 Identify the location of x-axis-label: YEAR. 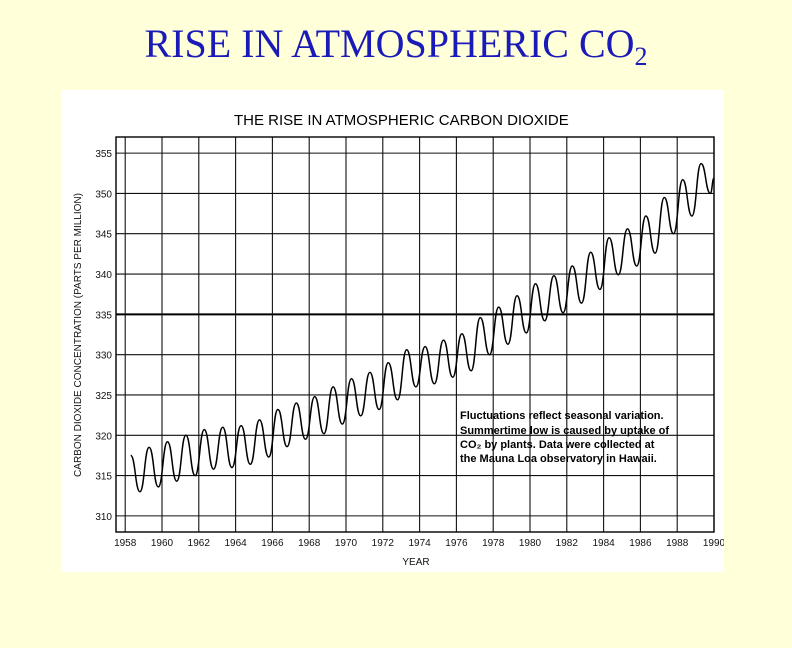
(415, 562).